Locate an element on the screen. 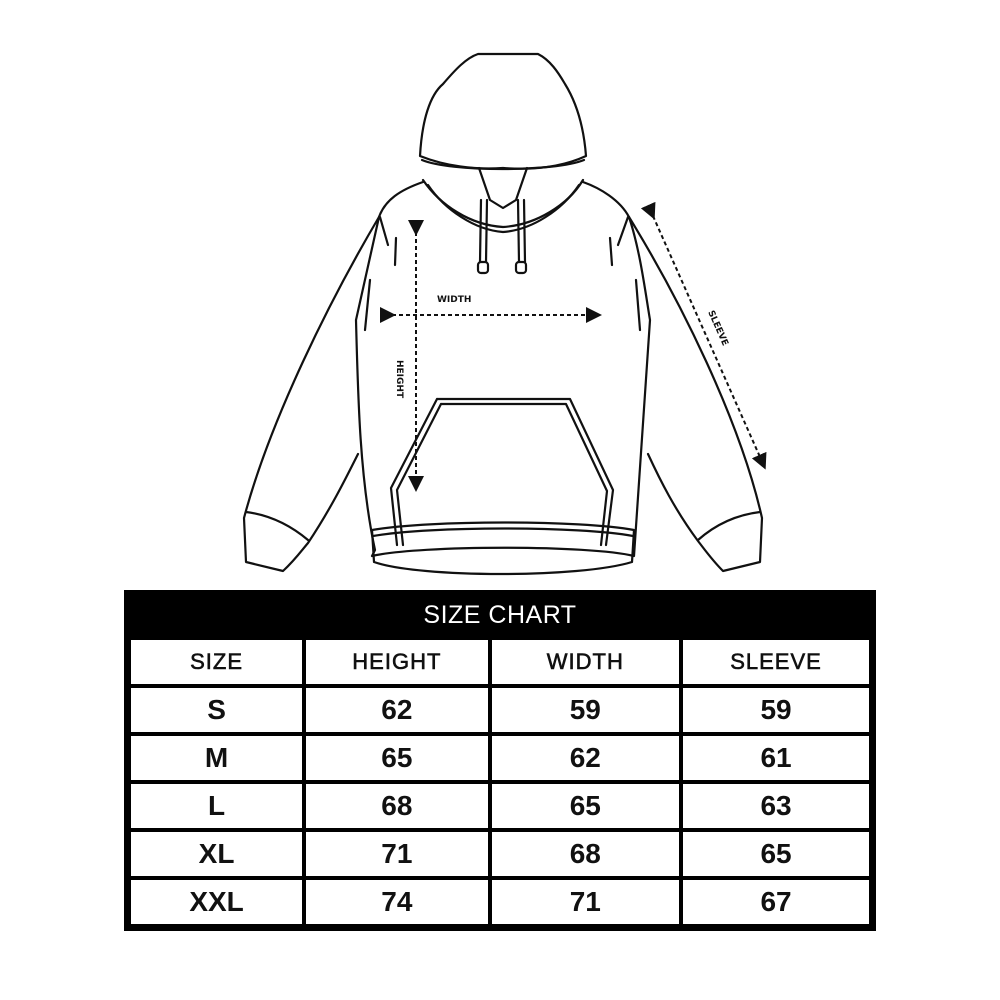  right-sleeve is located at coordinates (695, 394).